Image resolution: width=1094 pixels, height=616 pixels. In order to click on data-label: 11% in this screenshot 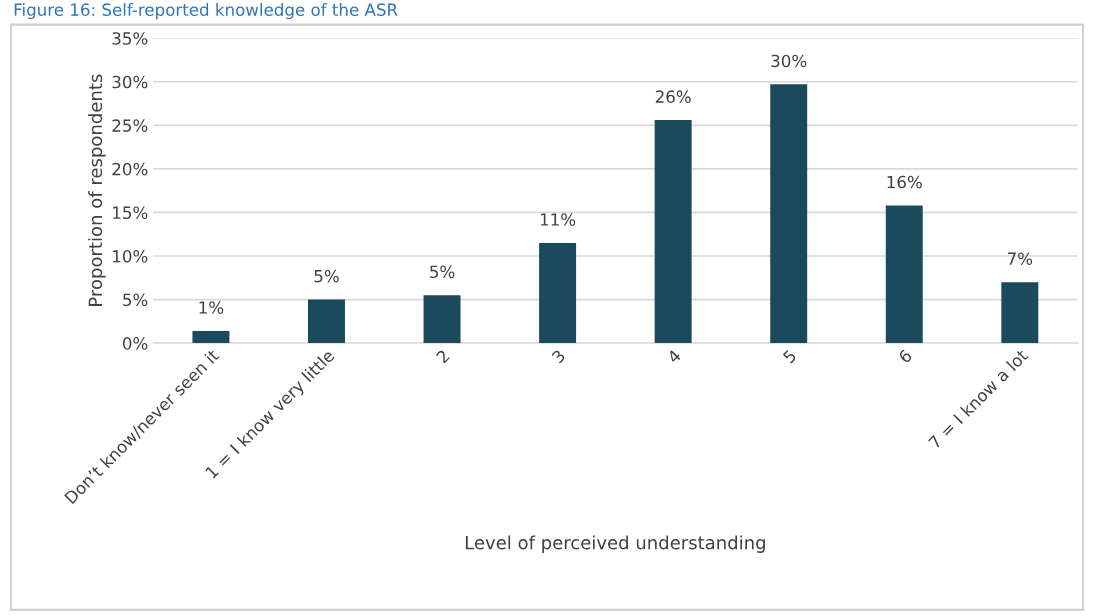, I will do `click(558, 219)`.